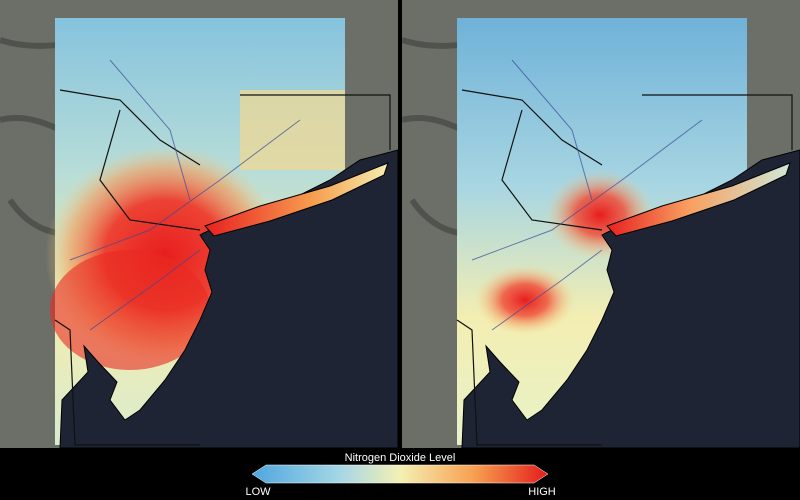 This screenshot has width=800, height=500. I want to click on legend-title: Nitrogen Dioxide Level, so click(400, 458).